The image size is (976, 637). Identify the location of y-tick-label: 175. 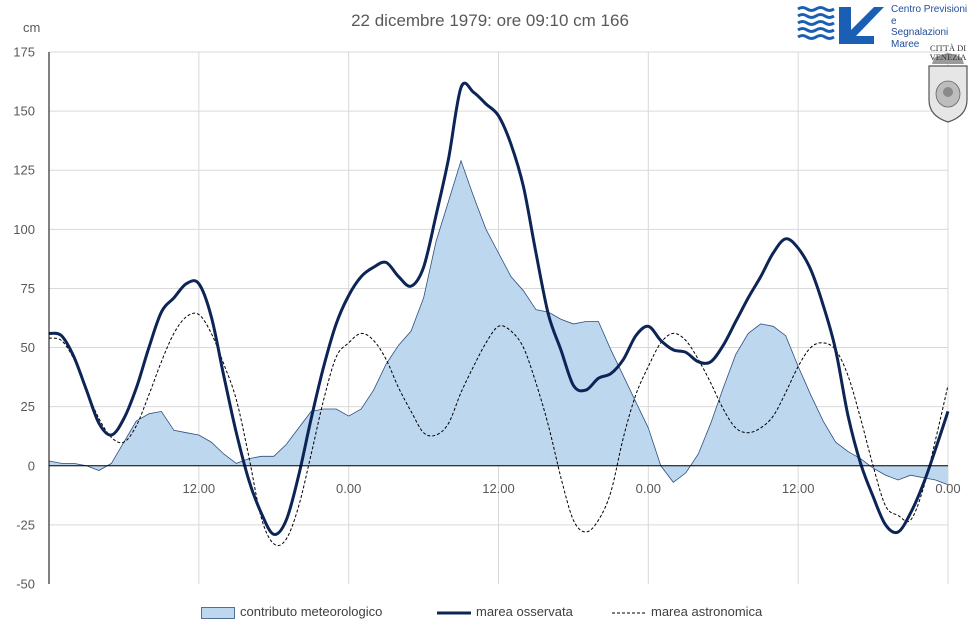
(24, 52).